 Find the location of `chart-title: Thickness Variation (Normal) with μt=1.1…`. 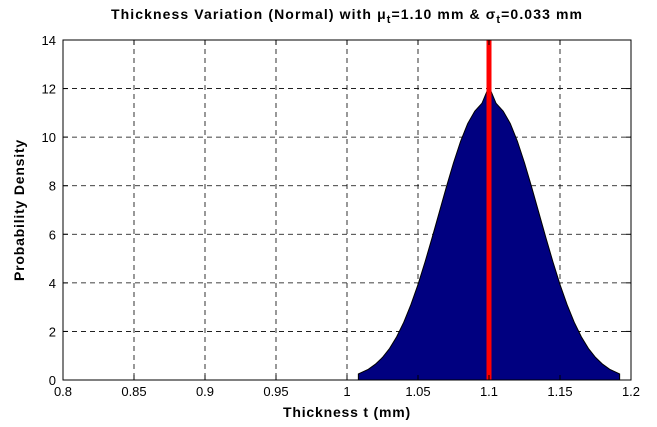

chart-title: Thickness Variation (Normal) with μt=1.1… is located at coordinates (347, 16).